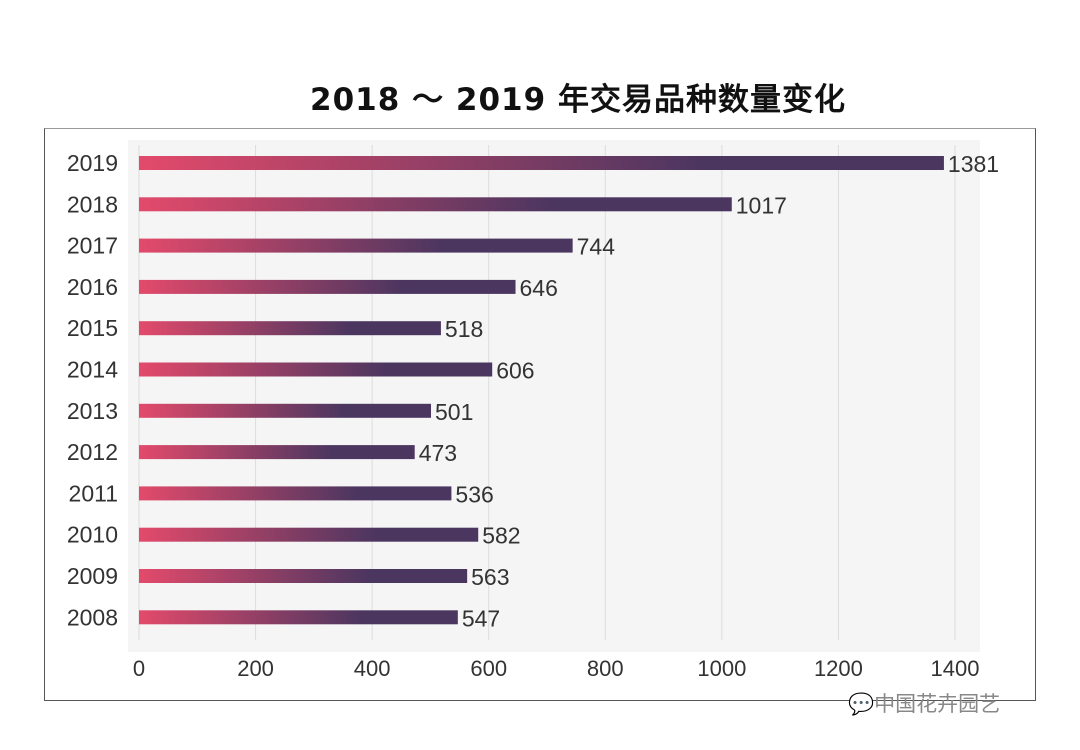  I want to click on y-category-label: 2013, so click(92, 411).